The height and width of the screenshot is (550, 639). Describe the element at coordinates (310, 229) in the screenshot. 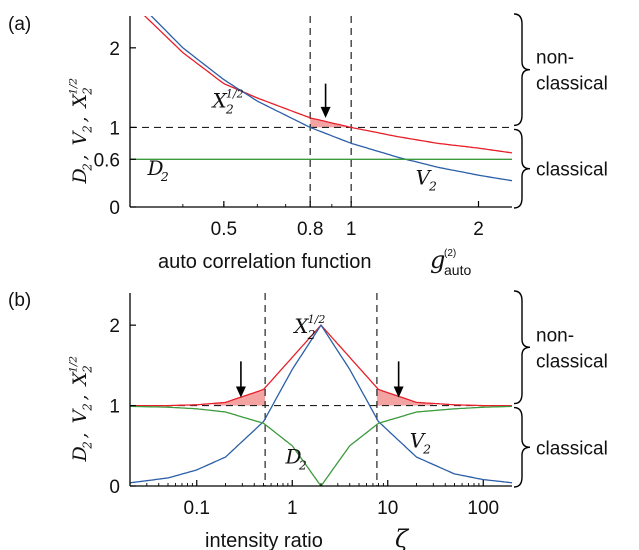

I see `x-tick-label-1: 0.8` at that location.